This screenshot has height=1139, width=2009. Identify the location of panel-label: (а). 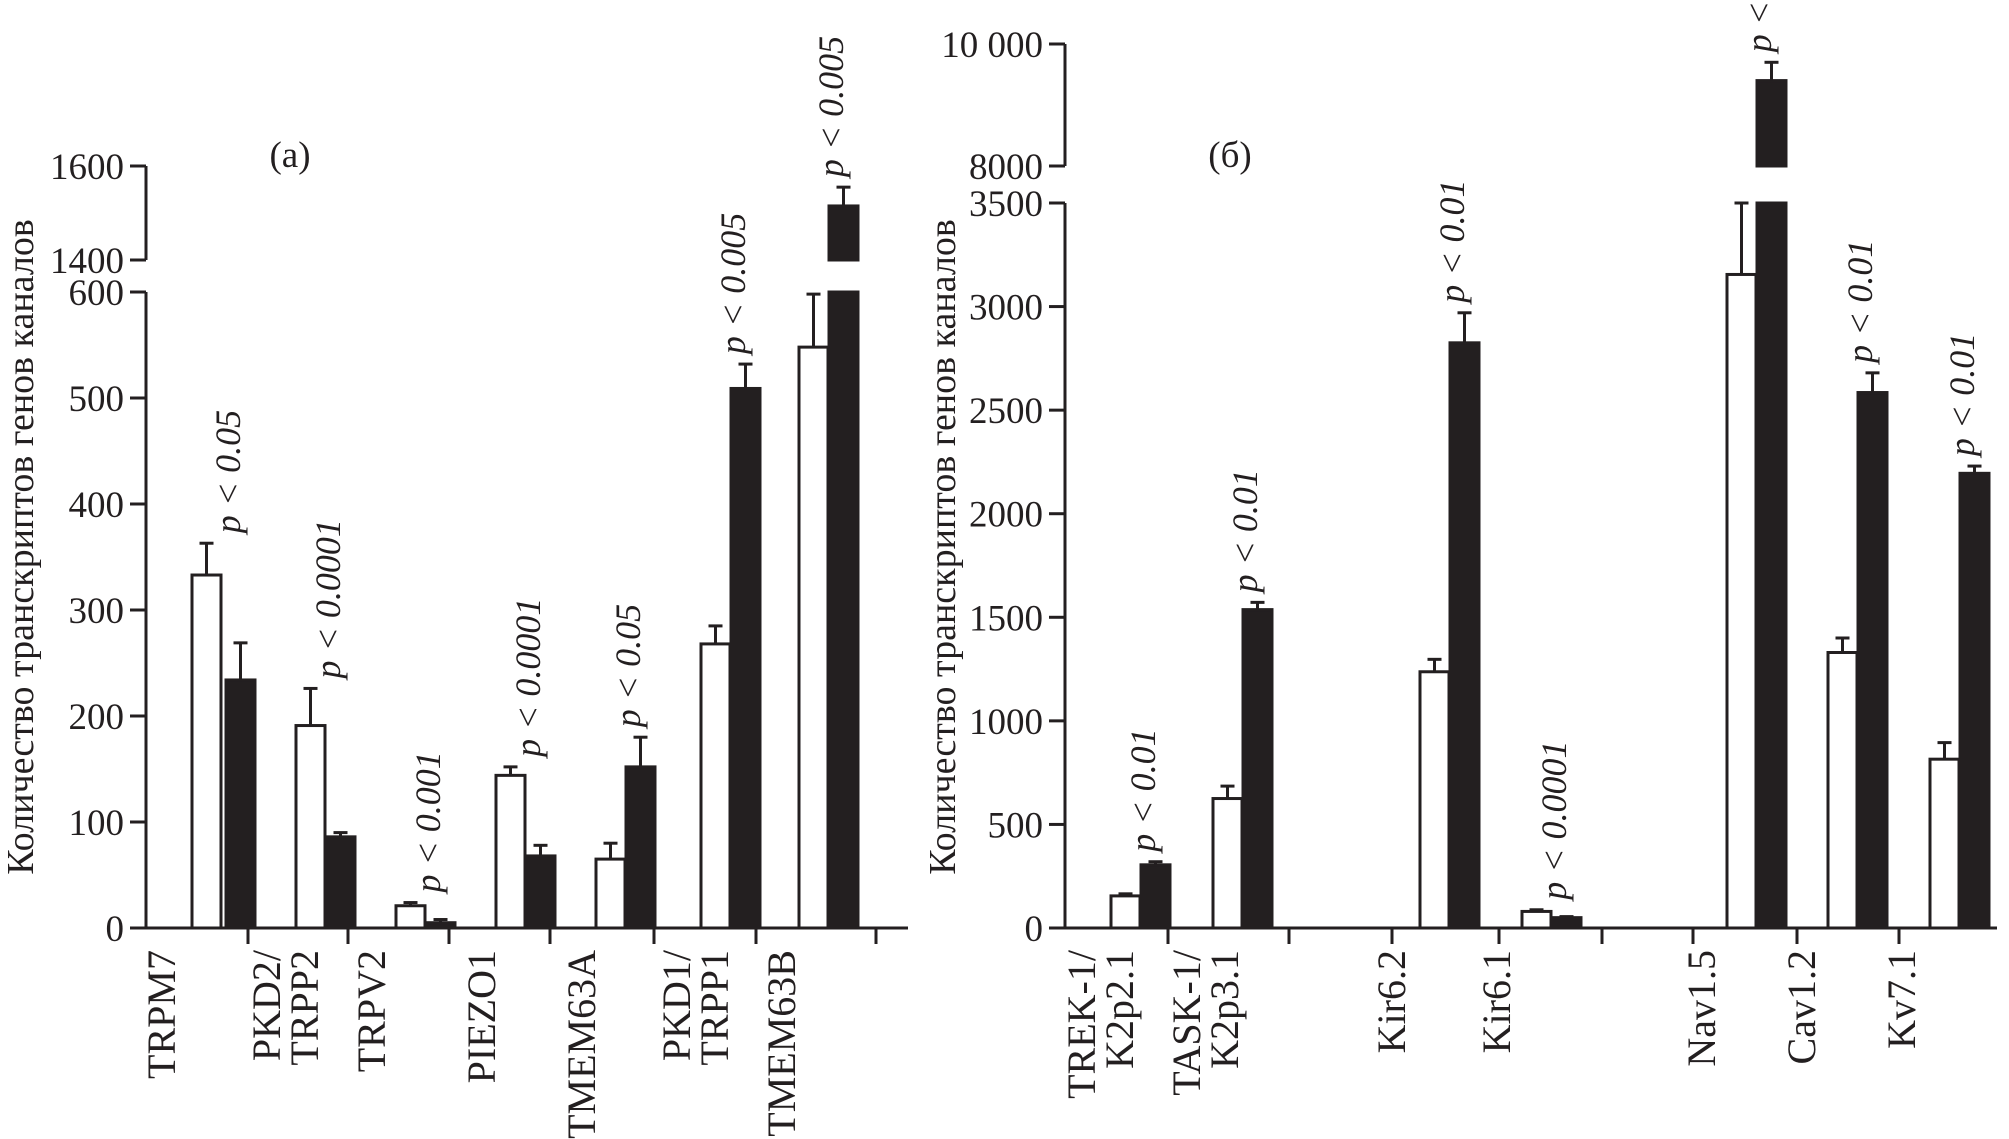
(289, 155).